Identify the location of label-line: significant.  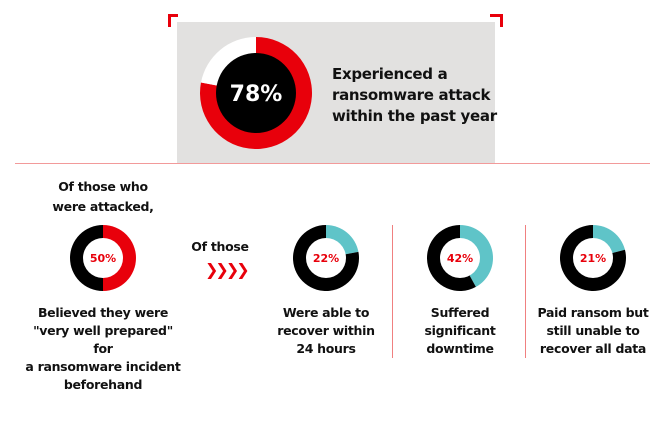
(460, 330).